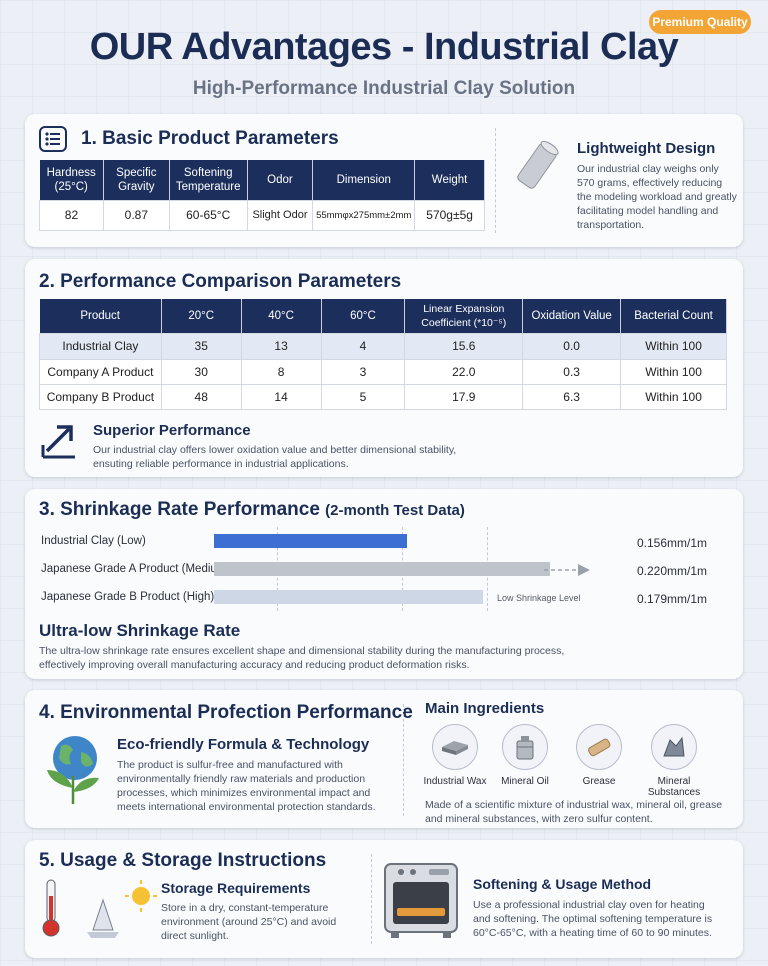 The height and width of the screenshot is (966, 768). What do you see at coordinates (97, 911) in the screenshot?
I see `thermometer-sun-icon` at bounding box center [97, 911].